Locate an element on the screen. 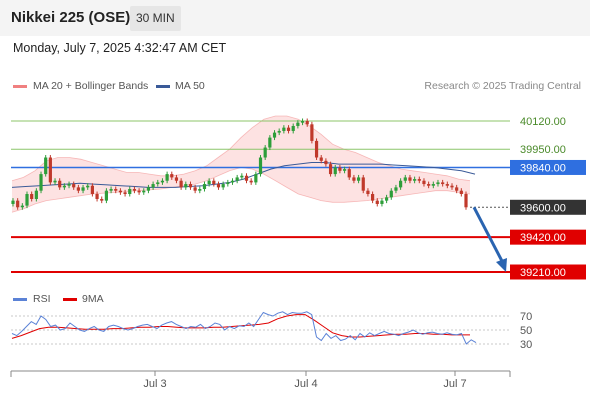 The height and width of the screenshot is (400, 590). rsi-line is located at coordinates (244, 328).